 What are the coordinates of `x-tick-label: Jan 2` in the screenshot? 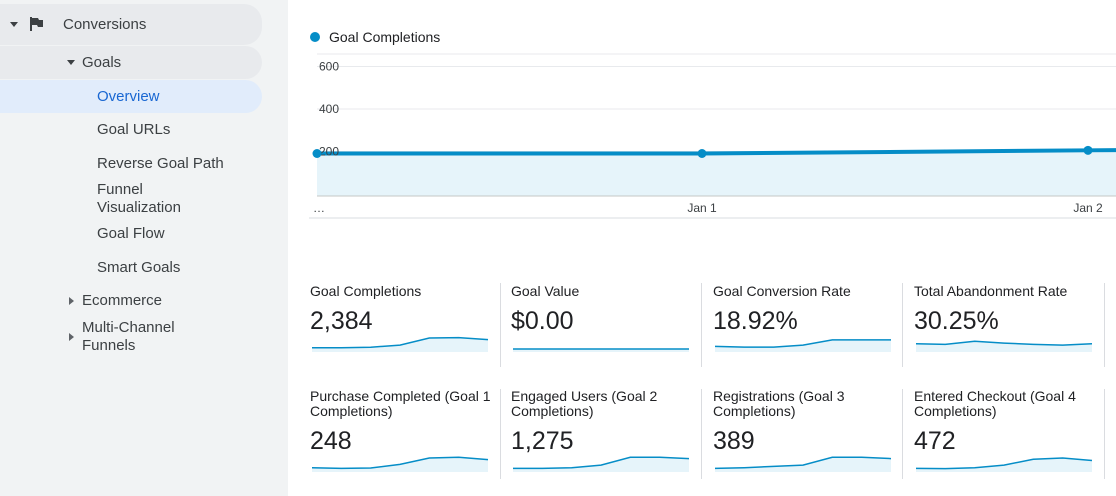 It's located at (1088, 208).